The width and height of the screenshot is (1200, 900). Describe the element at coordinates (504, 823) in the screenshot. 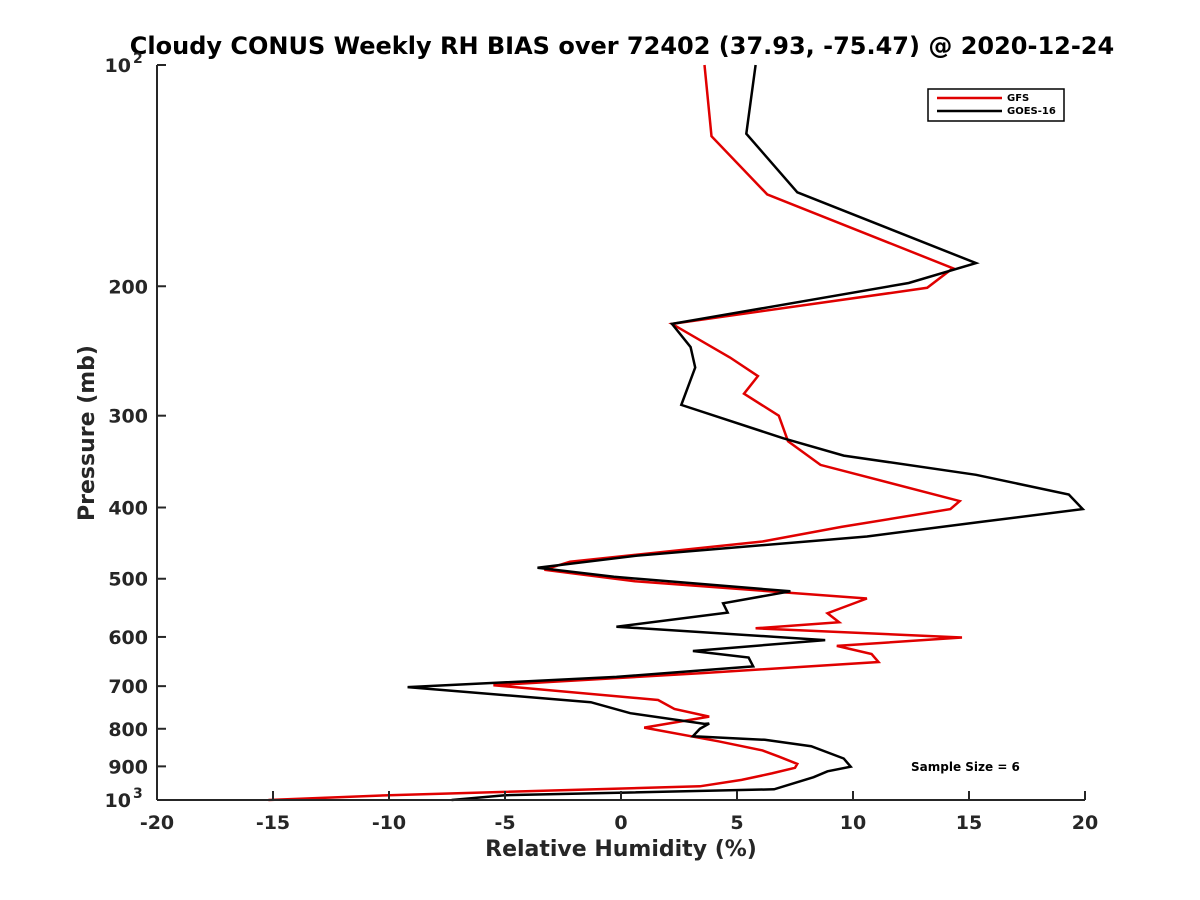

I see `x-tick-label: -5` at that location.